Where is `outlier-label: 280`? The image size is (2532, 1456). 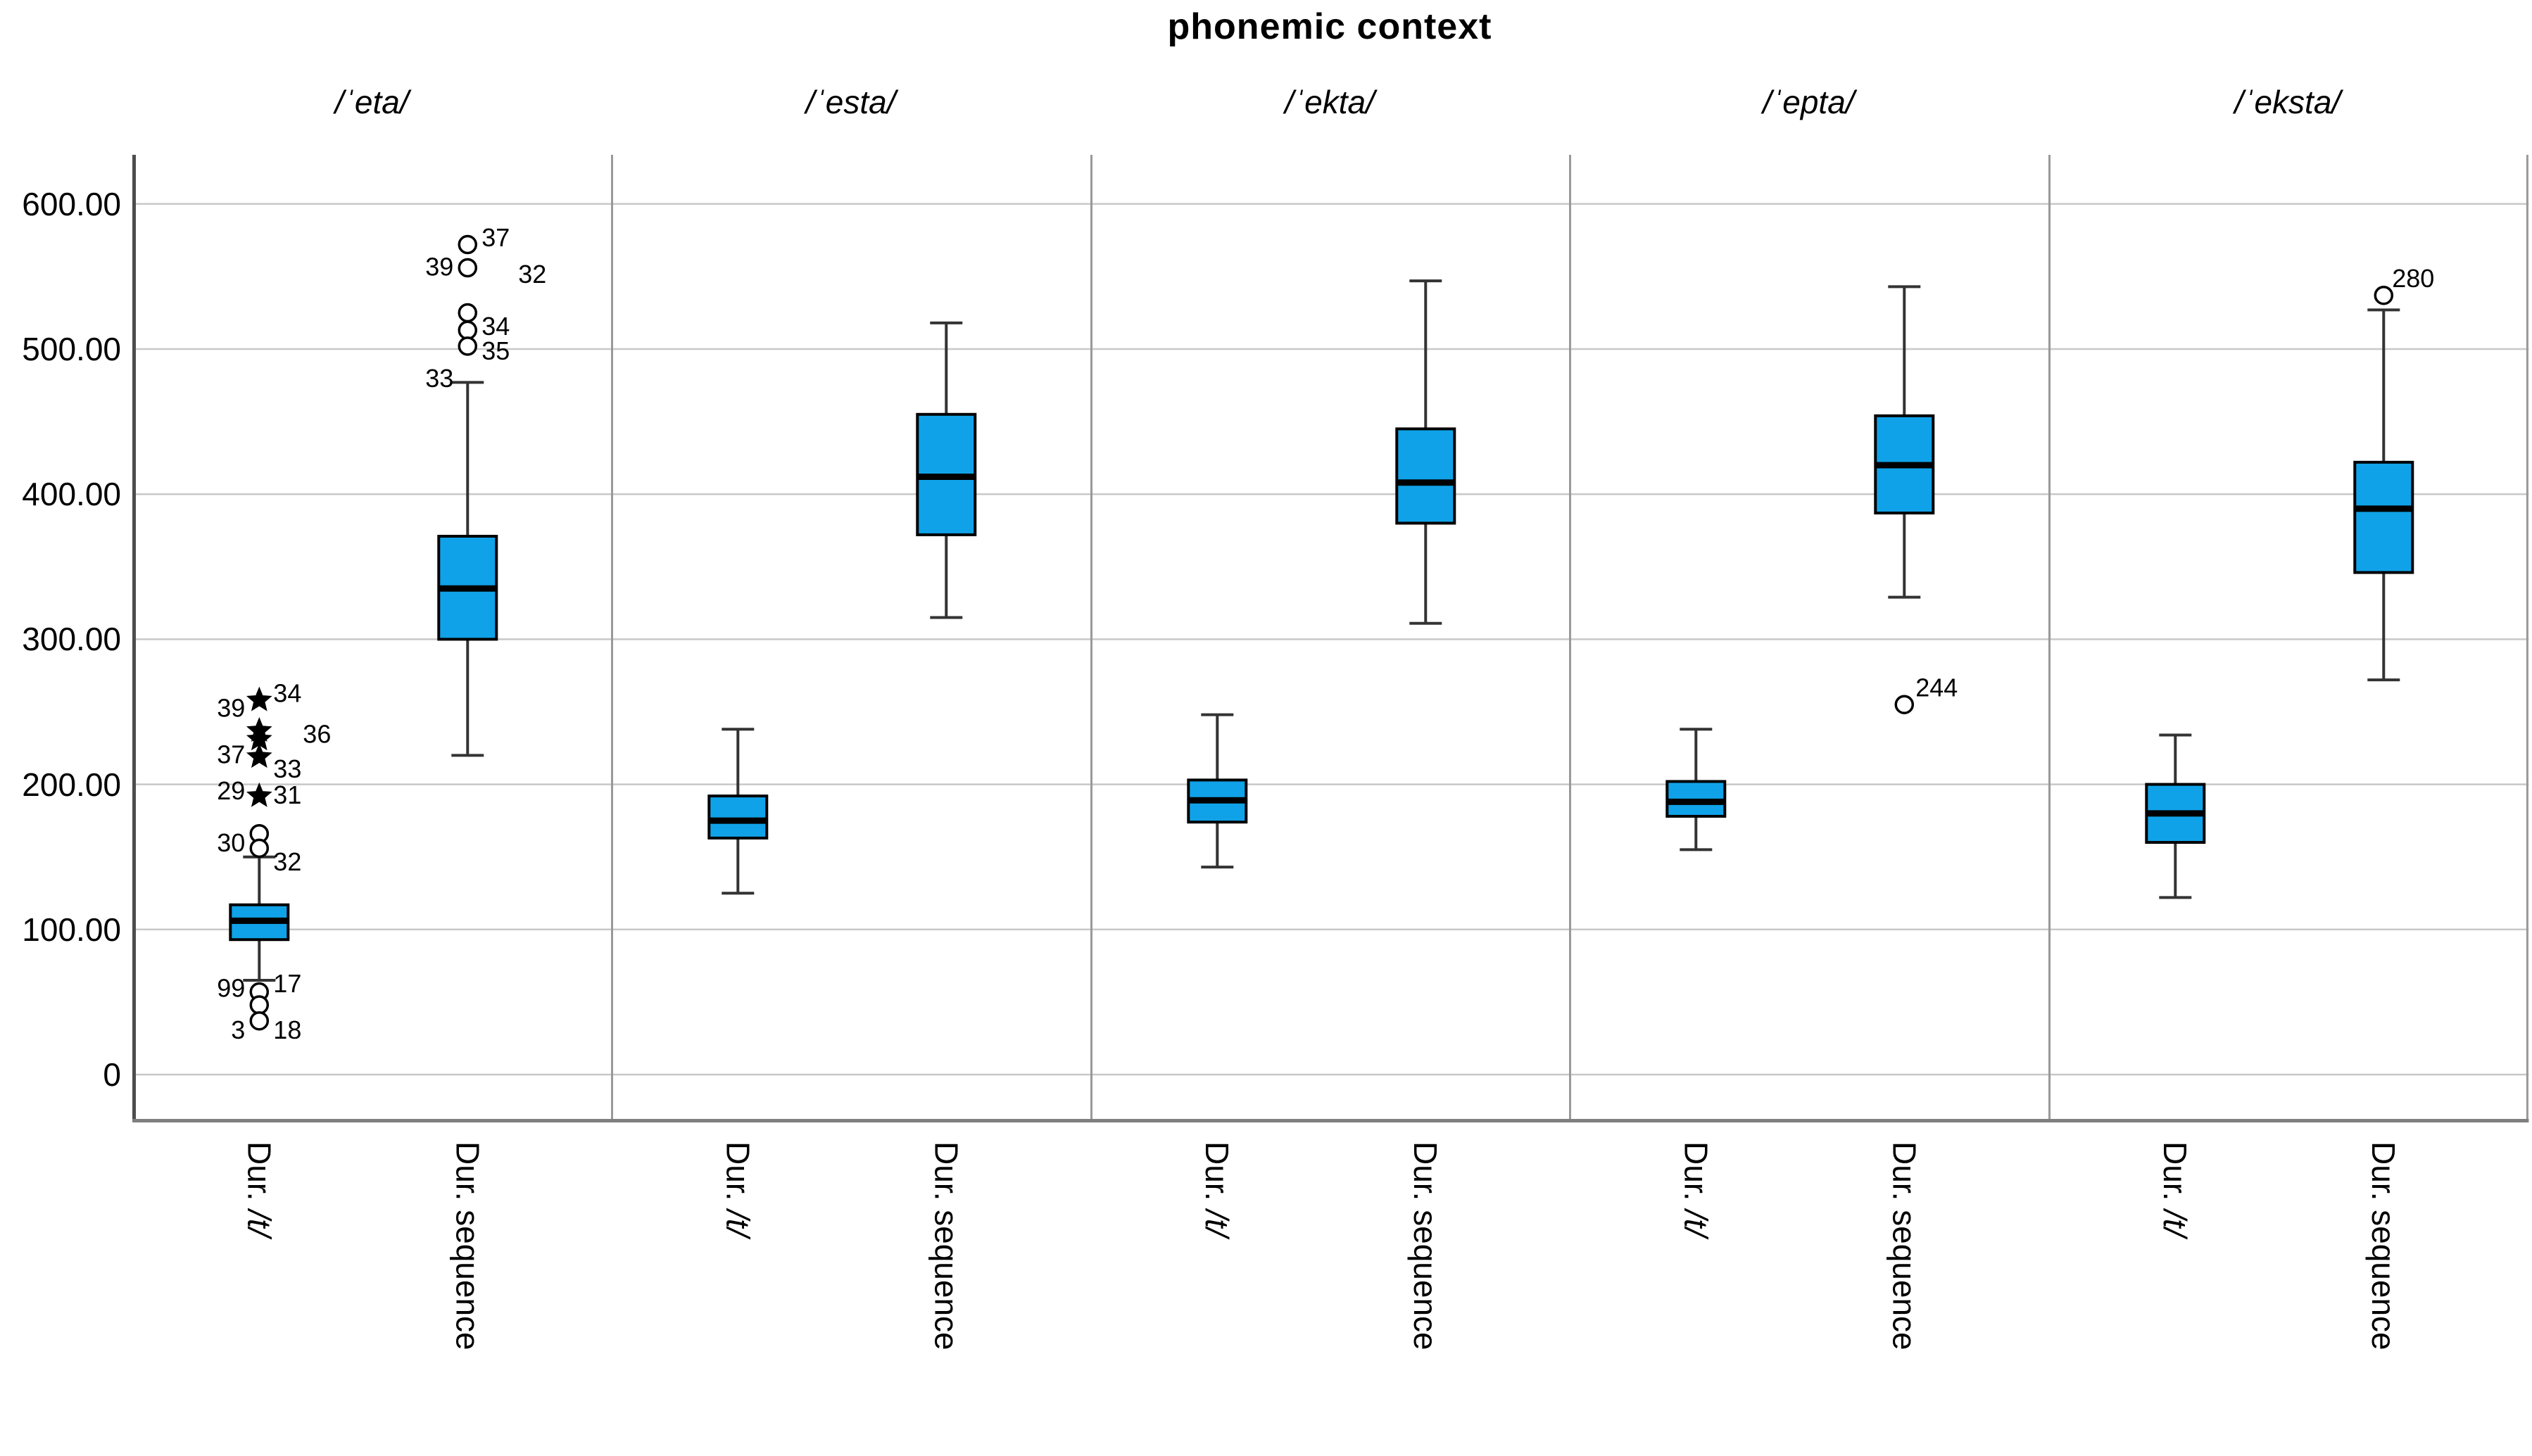 outlier-label: 280 is located at coordinates (2413, 278).